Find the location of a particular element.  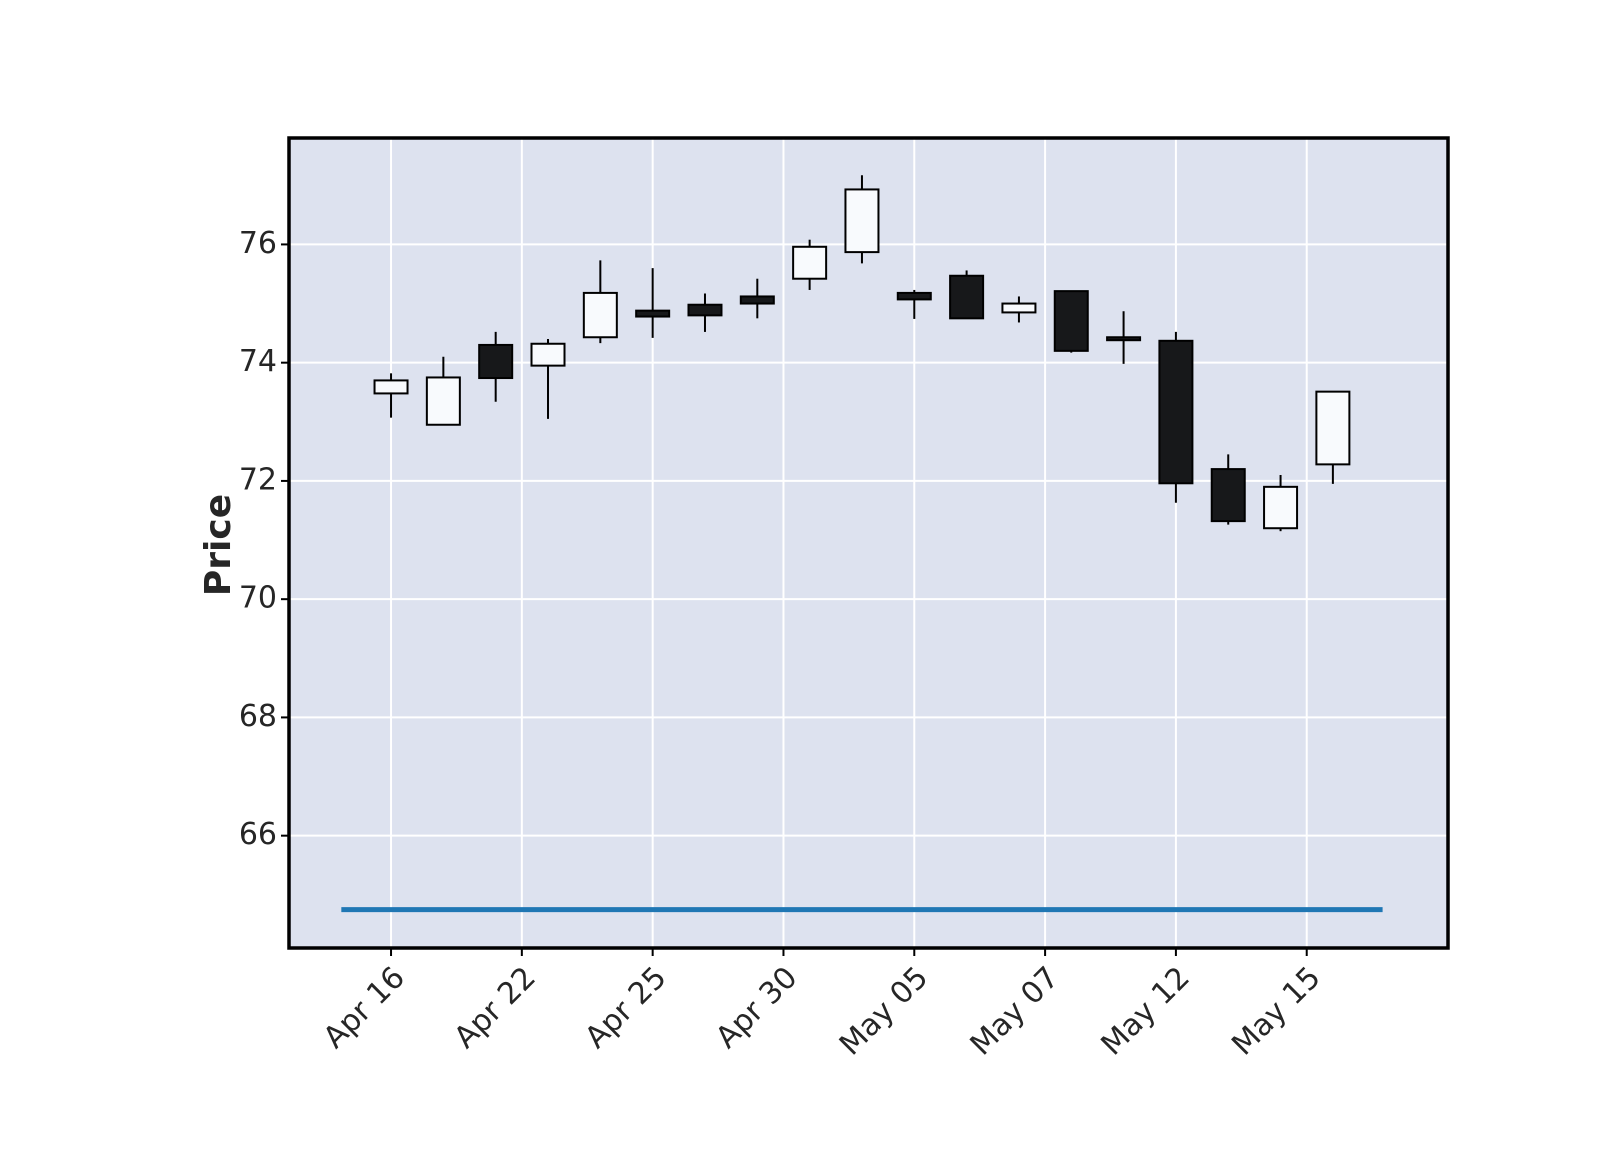

x-tick-label: Apr 30 is located at coordinates (756, 1007).